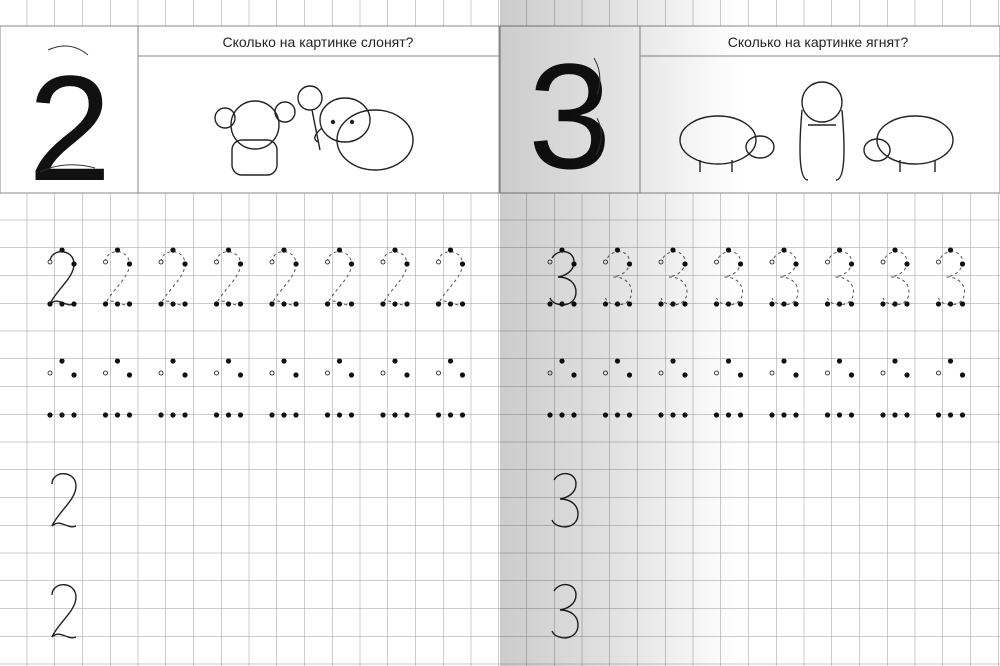  What do you see at coordinates (818, 42) in the screenshot?
I see `question-lambs: Сколько на картинке ягнят?` at bounding box center [818, 42].